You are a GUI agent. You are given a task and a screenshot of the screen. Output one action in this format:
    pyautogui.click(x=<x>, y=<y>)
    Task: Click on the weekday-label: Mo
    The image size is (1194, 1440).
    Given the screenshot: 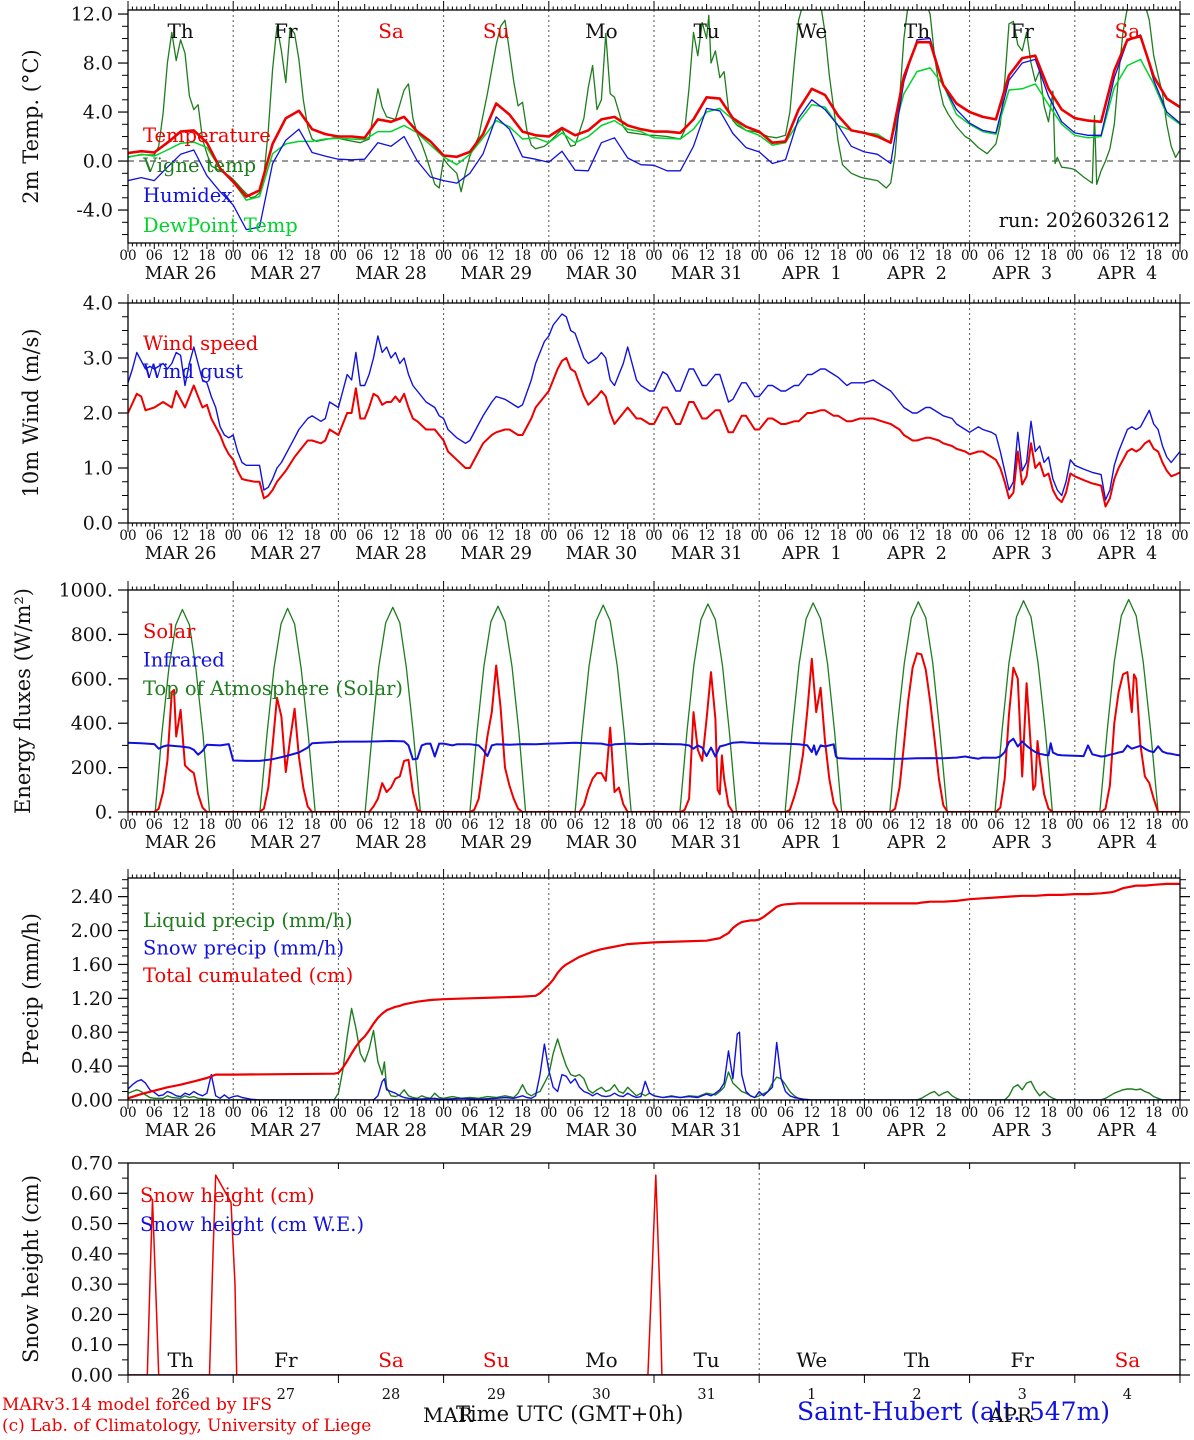 What is the action you would take?
    pyautogui.click(x=601, y=31)
    